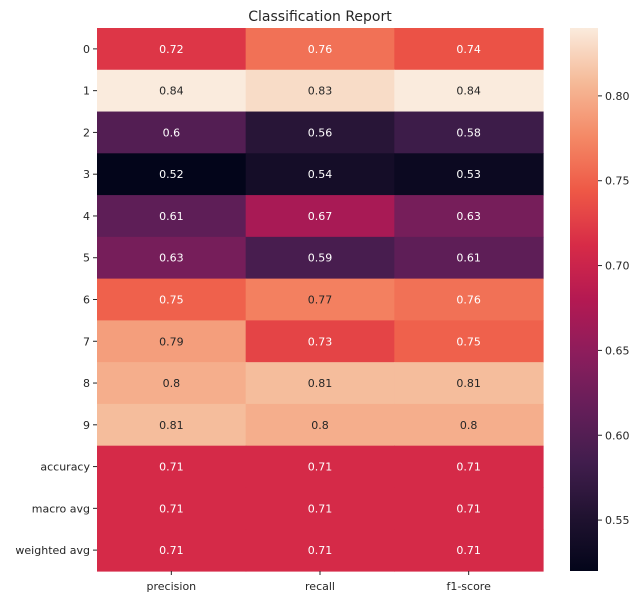 This screenshot has width=641, height=608. Describe the element at coordinates (52, 550) in the screenshot. I see `row-tick-label: weighted avg` at that location.